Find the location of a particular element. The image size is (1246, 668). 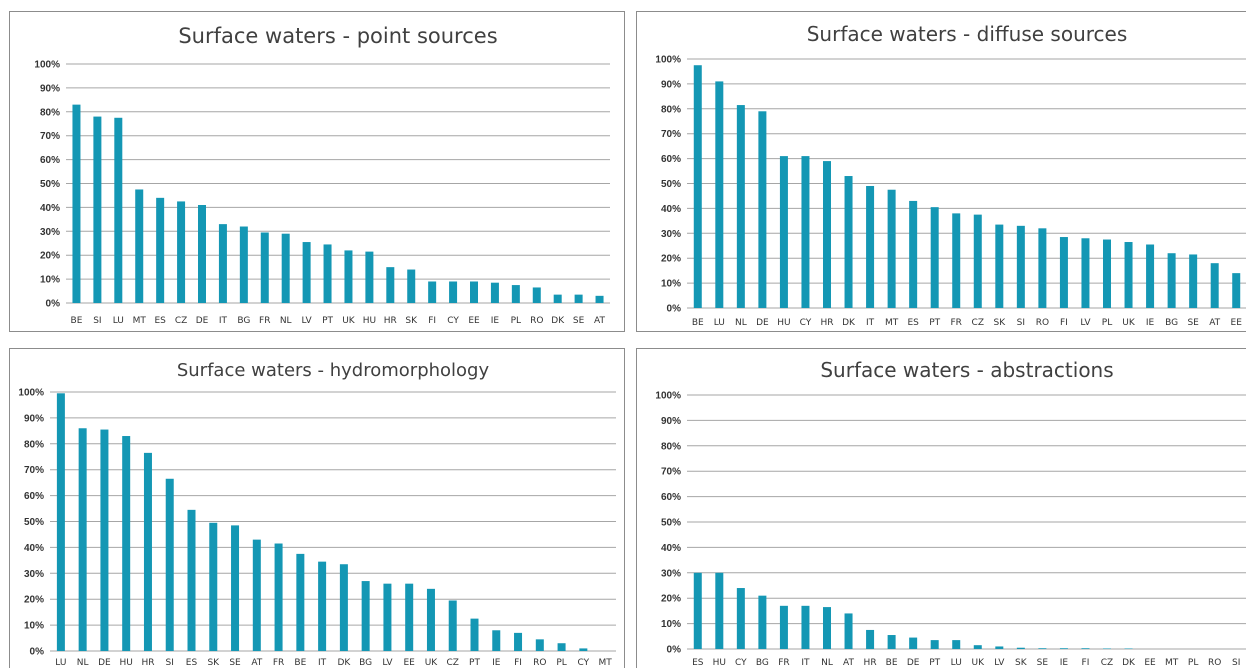

x-tick-label: AT is located at coordinates (1214, 323).